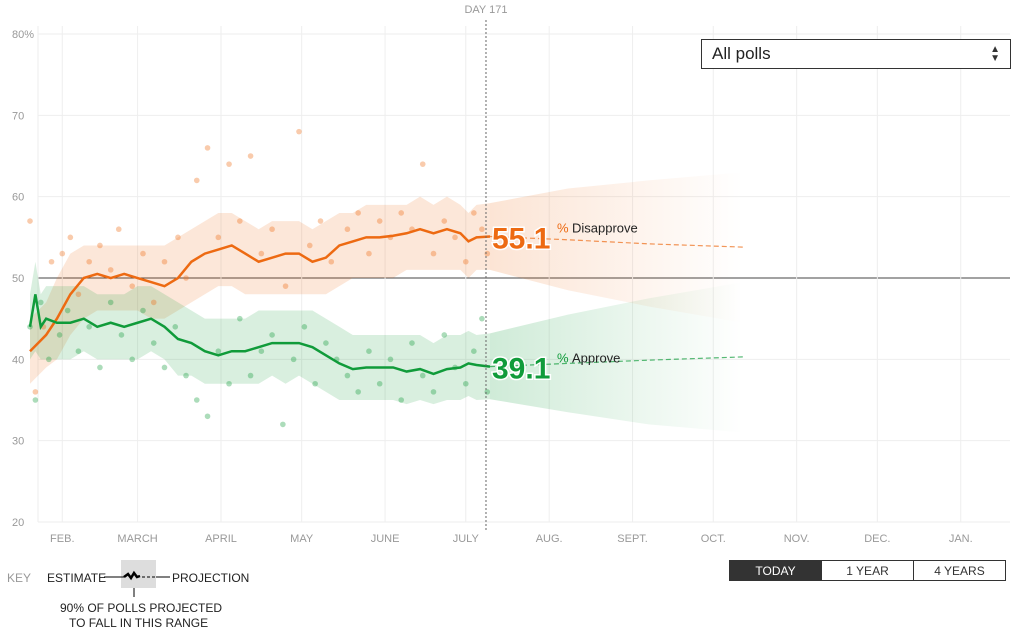 Image resolution: width=1017 pixels, height=635 pixels. I want to click on key-label: KEY, so click(19, 578).